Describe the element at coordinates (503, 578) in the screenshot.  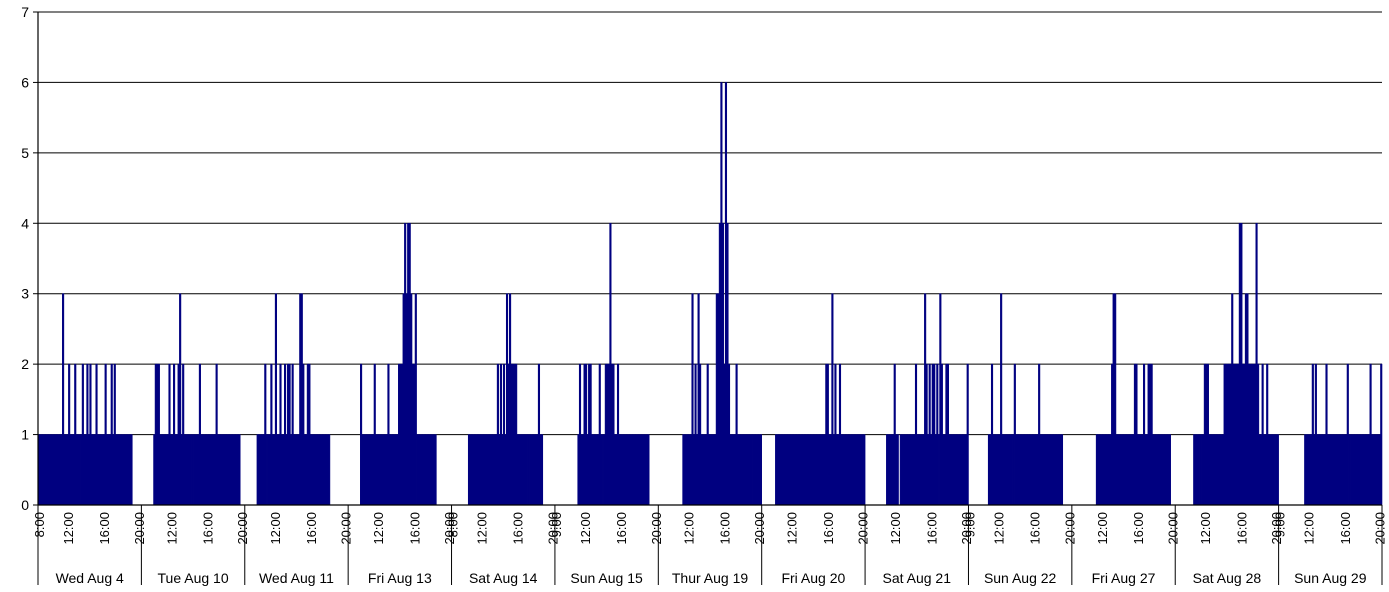
I see `day-label: Sat Aug 14` at that location.